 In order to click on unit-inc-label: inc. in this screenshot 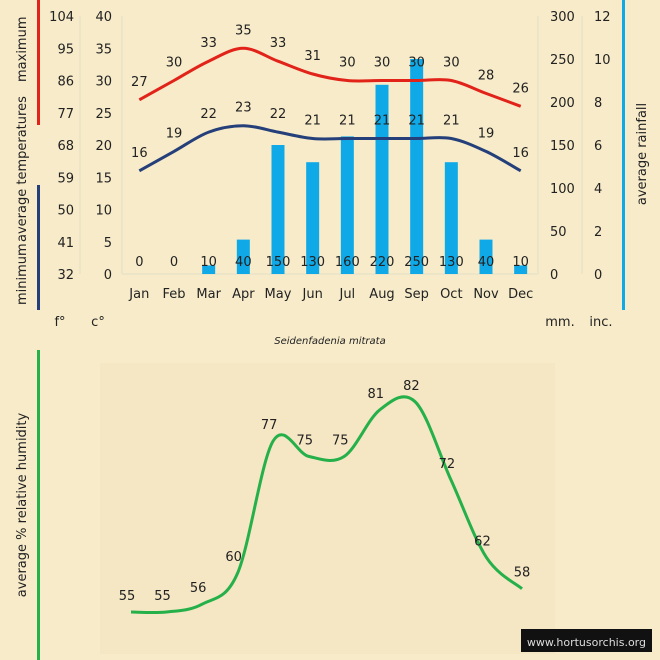, I will do `click(600, 322)`.